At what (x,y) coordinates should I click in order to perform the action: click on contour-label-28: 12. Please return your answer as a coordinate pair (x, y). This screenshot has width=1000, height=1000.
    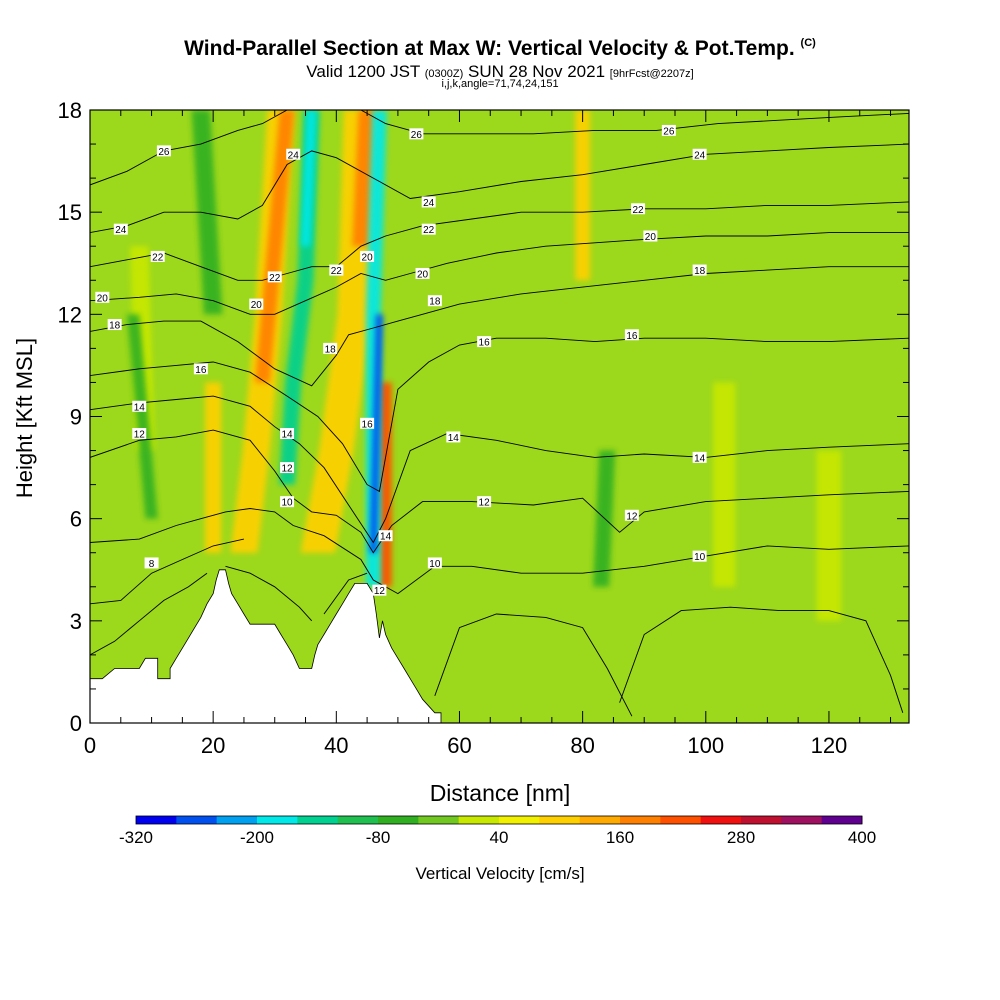
    Looking at the image, I should click on (484, 502).